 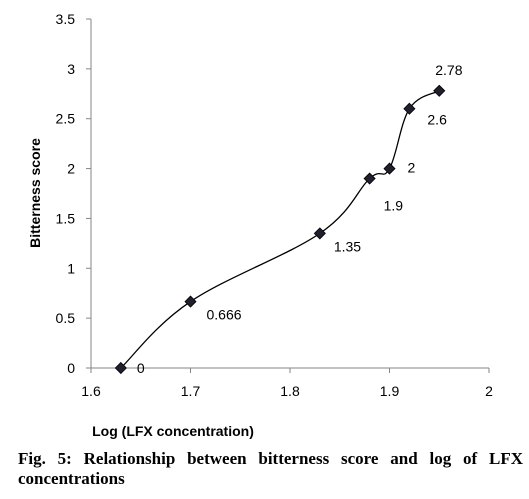 What do you see at coordinates (141, 368) in the screenshot?
I see `data-label: 0` at bounding box center [141, 368].